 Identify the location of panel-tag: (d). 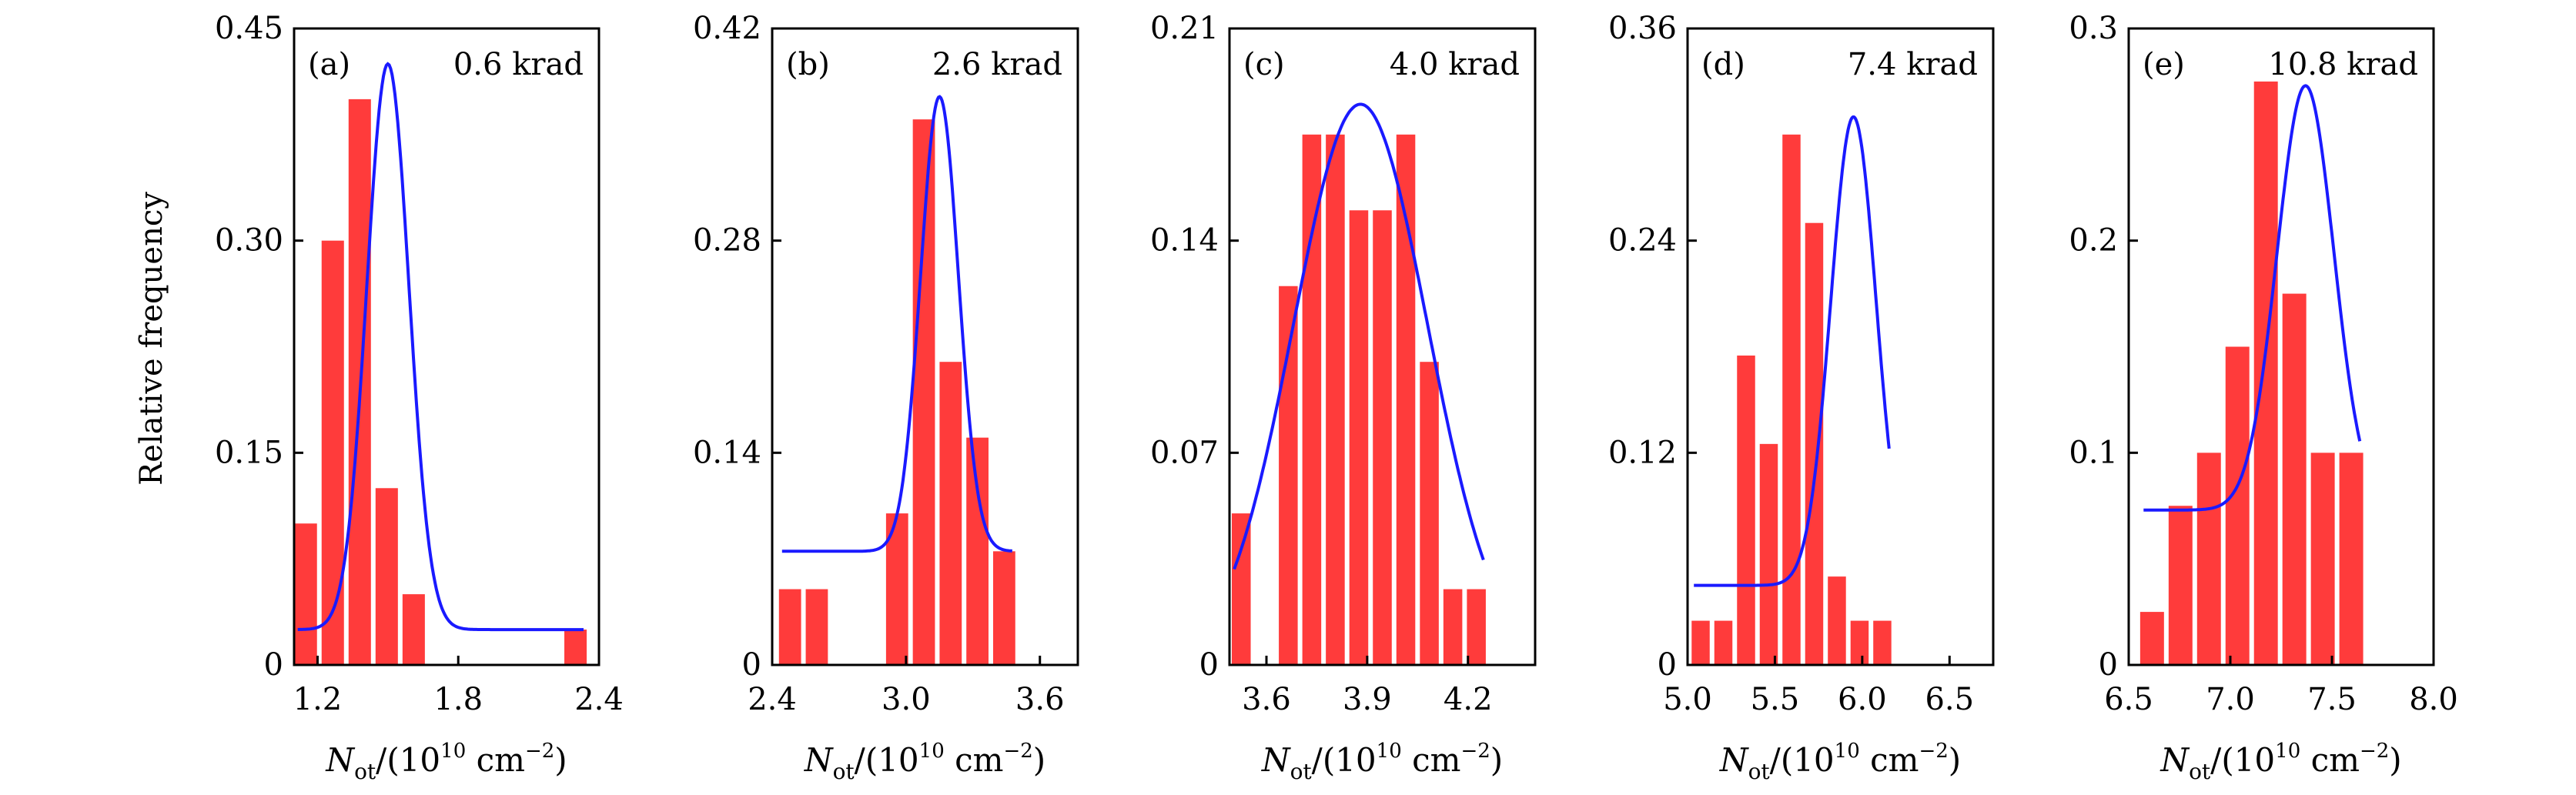
(1723, 64).